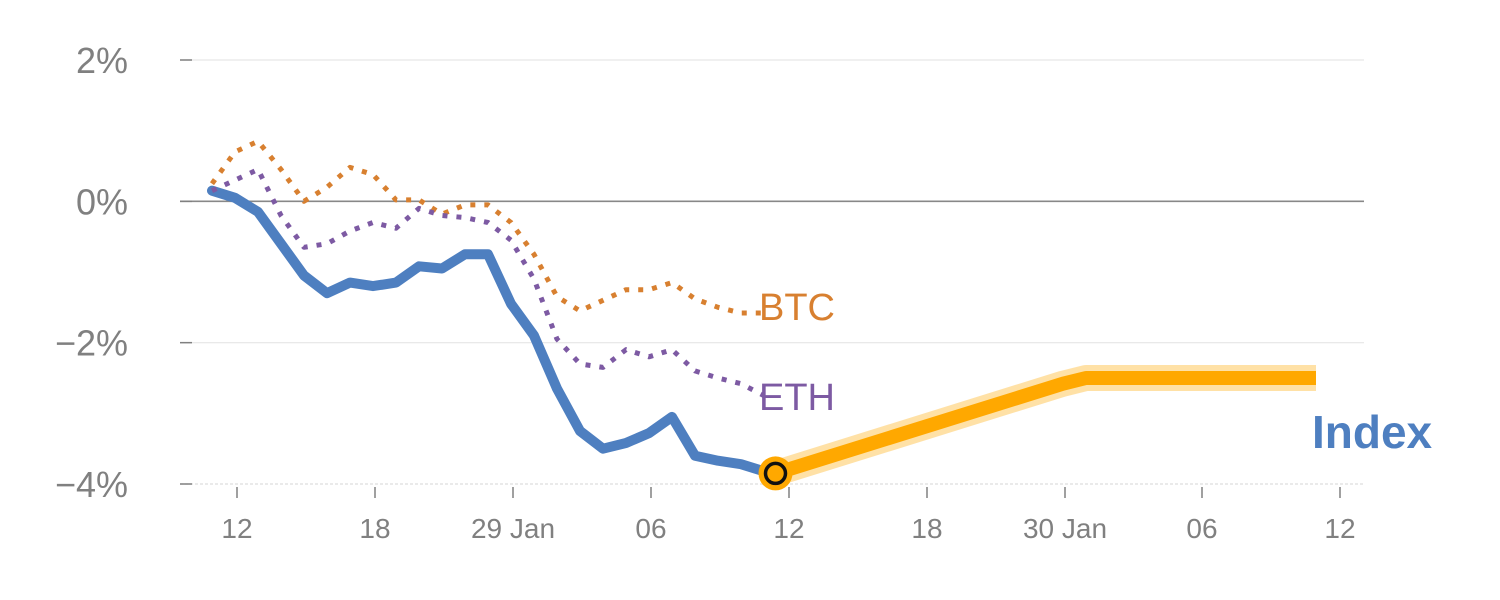 The width and height of the screenshot is (1500, 600). I want to click on btc-series-line, so click(486, 227).